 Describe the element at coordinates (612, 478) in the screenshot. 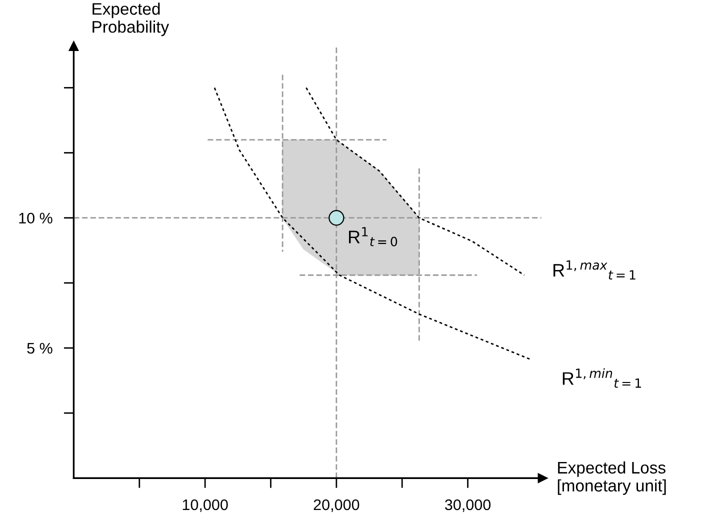

I see `x-axis-title: Expected Loss [monetary unit]` at that location.